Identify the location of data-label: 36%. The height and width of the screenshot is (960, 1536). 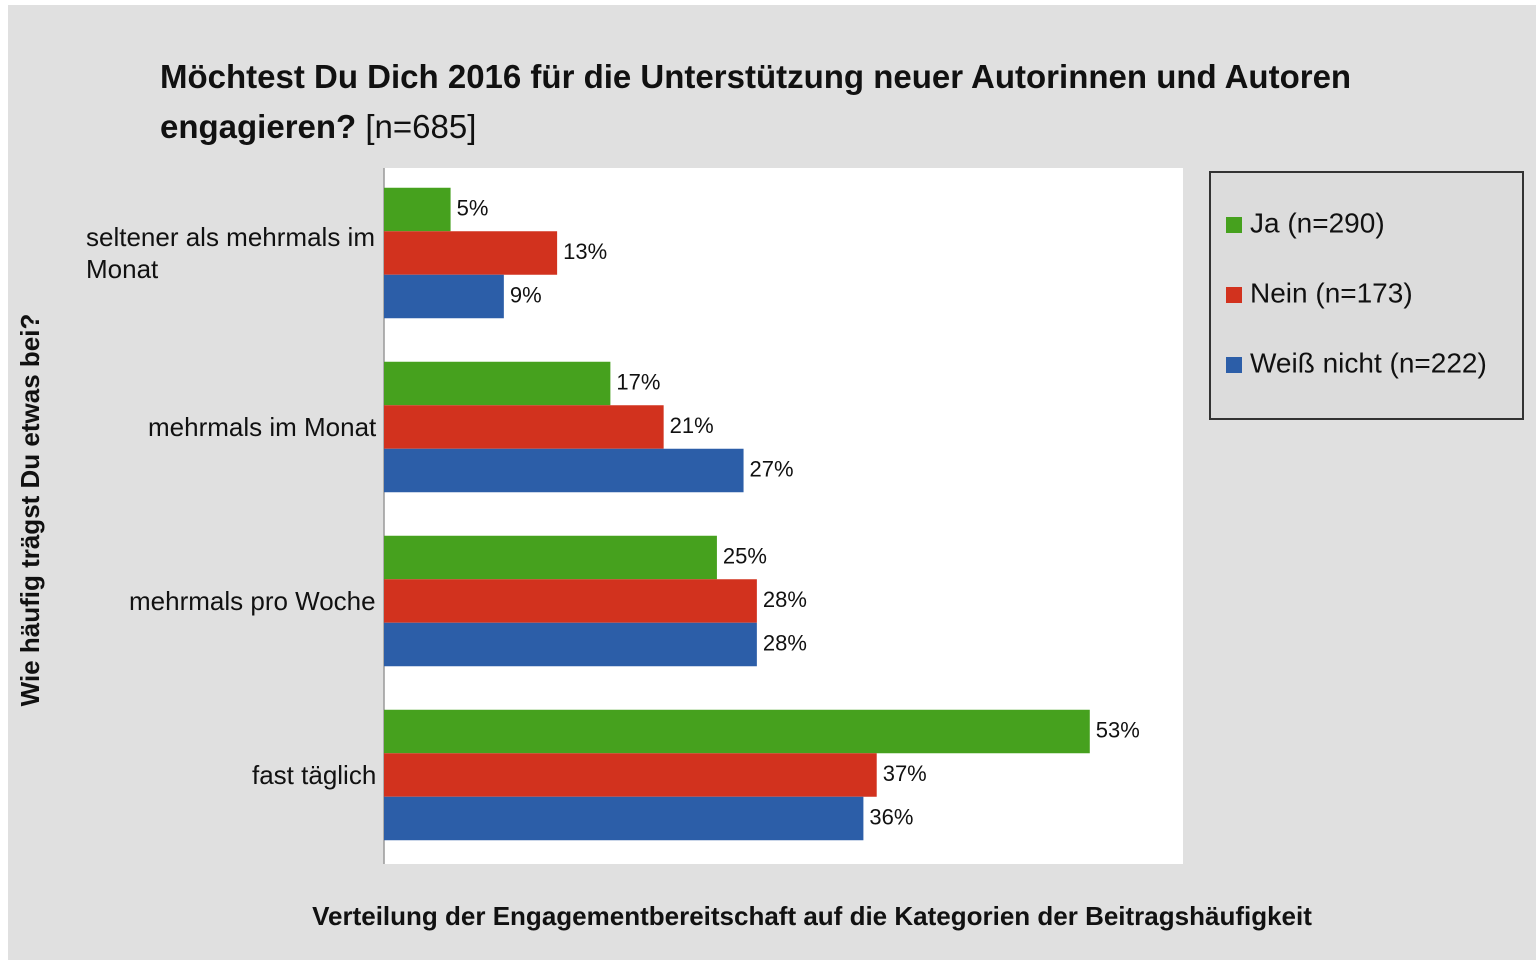
(891, 816).